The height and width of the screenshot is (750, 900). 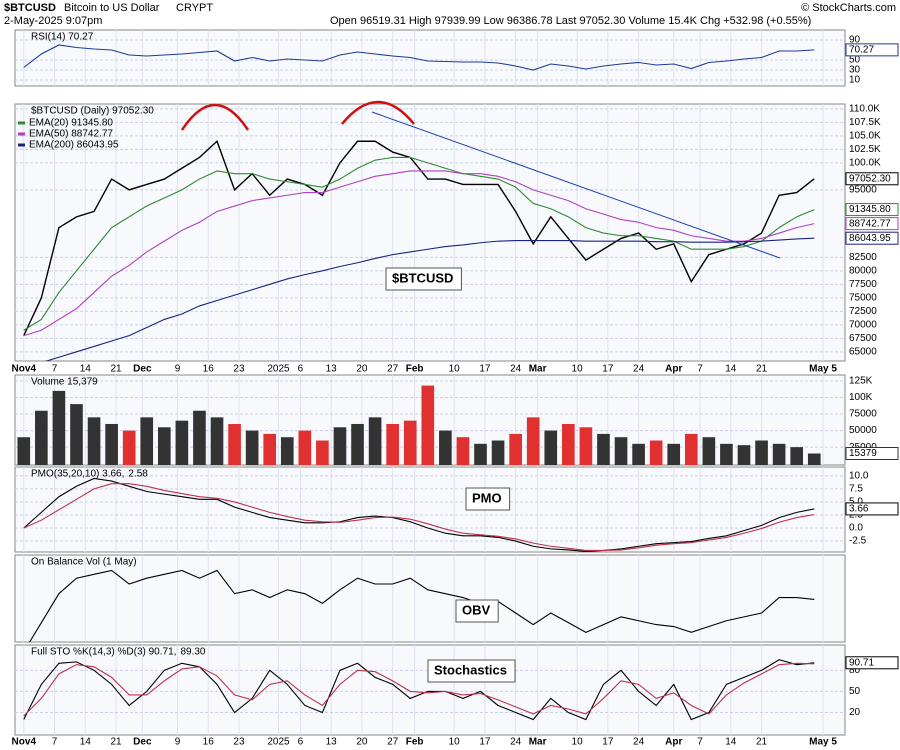 What do you see at coordinates (863, 311) in the screenshot?
I see `y-tick-label: 72500` at bounding box center [863, 311].